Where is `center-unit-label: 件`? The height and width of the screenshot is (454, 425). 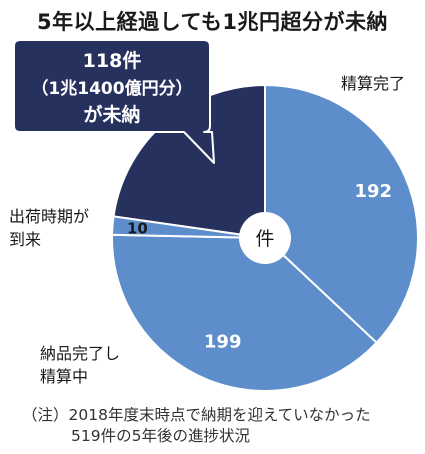 center-unit-label: 件 is located at coordinates (264, 239).